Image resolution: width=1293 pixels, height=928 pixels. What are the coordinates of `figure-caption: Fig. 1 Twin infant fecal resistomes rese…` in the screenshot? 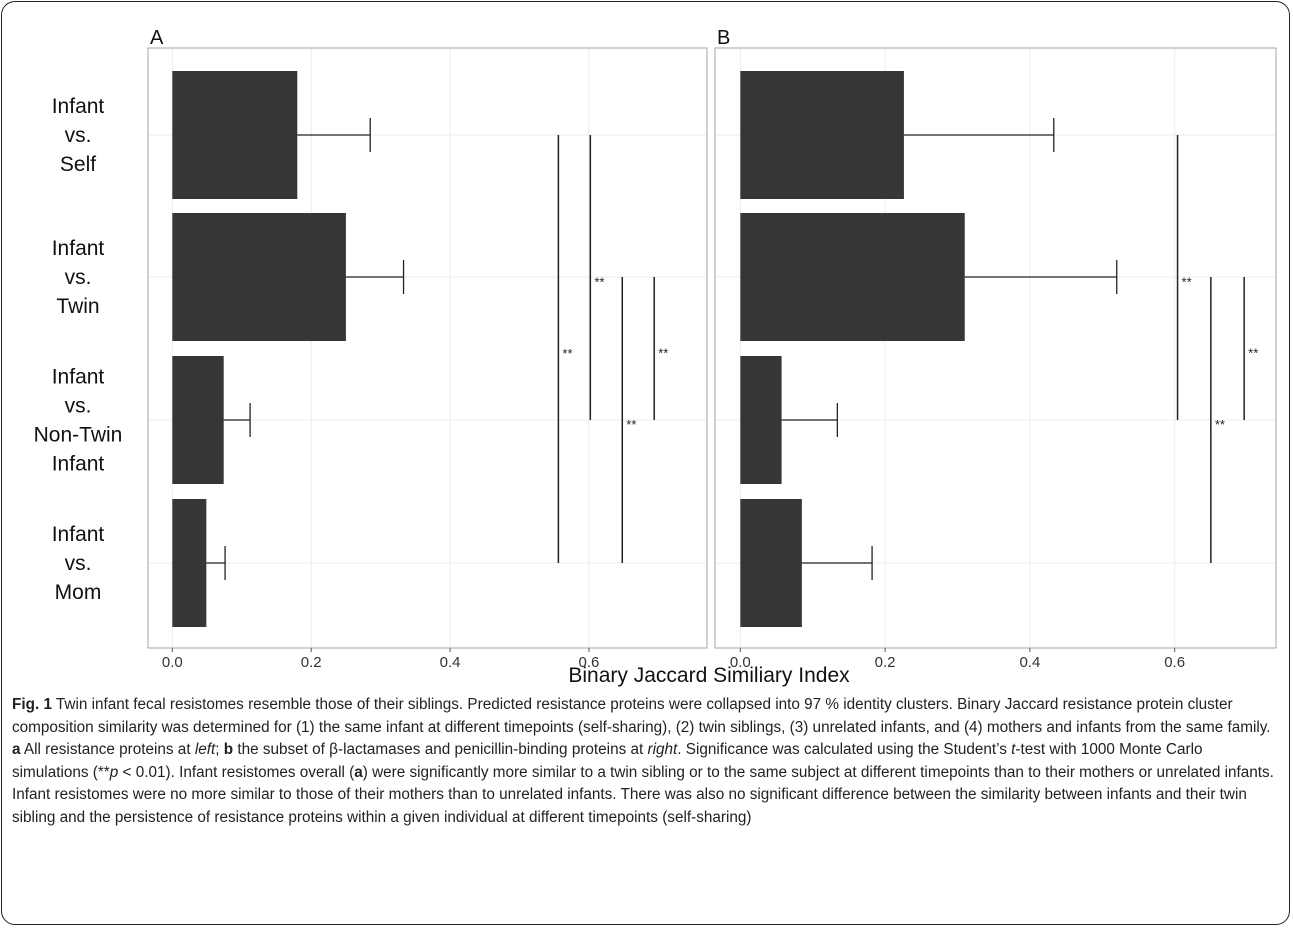 It's located at (646, 761).